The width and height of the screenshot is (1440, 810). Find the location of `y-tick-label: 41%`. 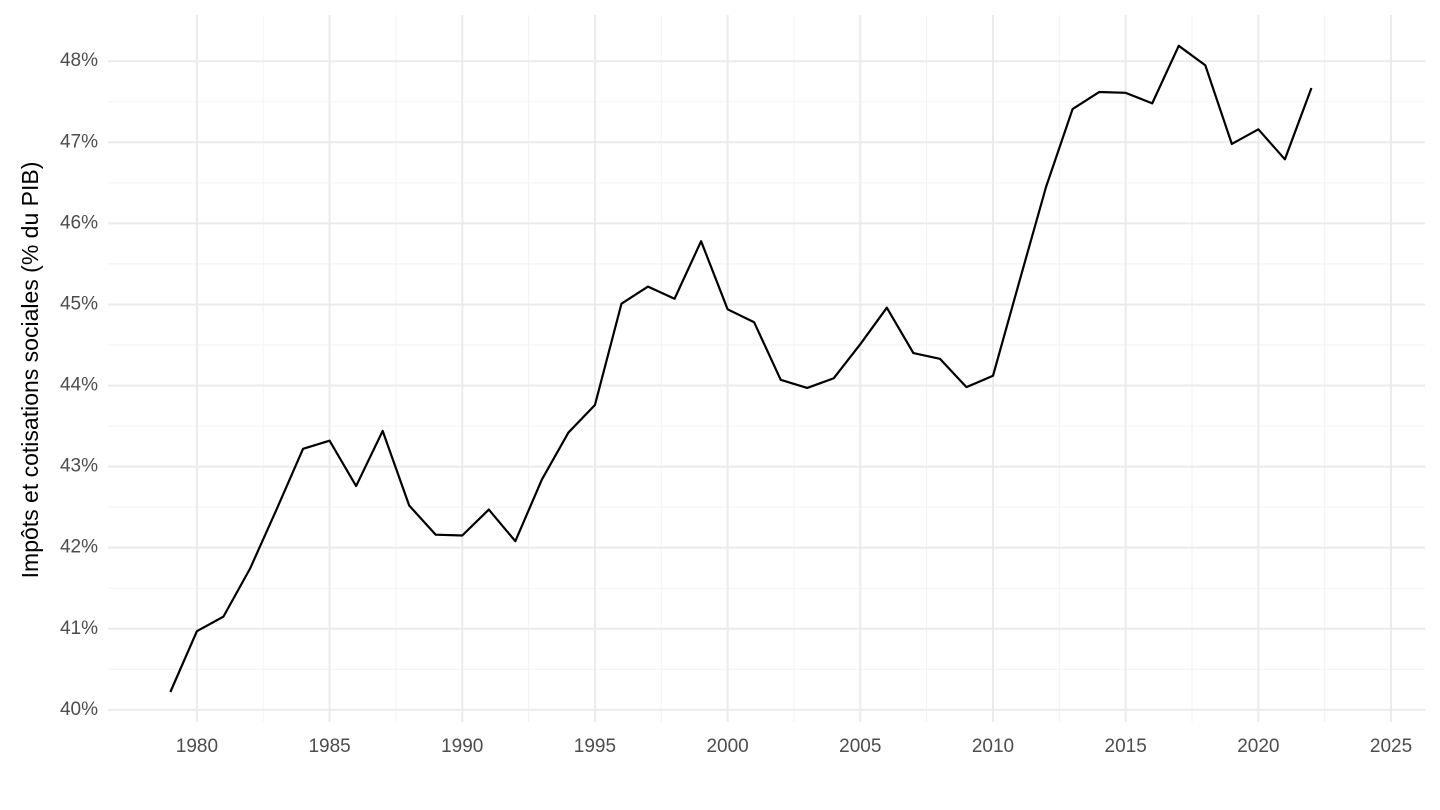

y-tick-label: 41% is located at coordinates (79, 628).